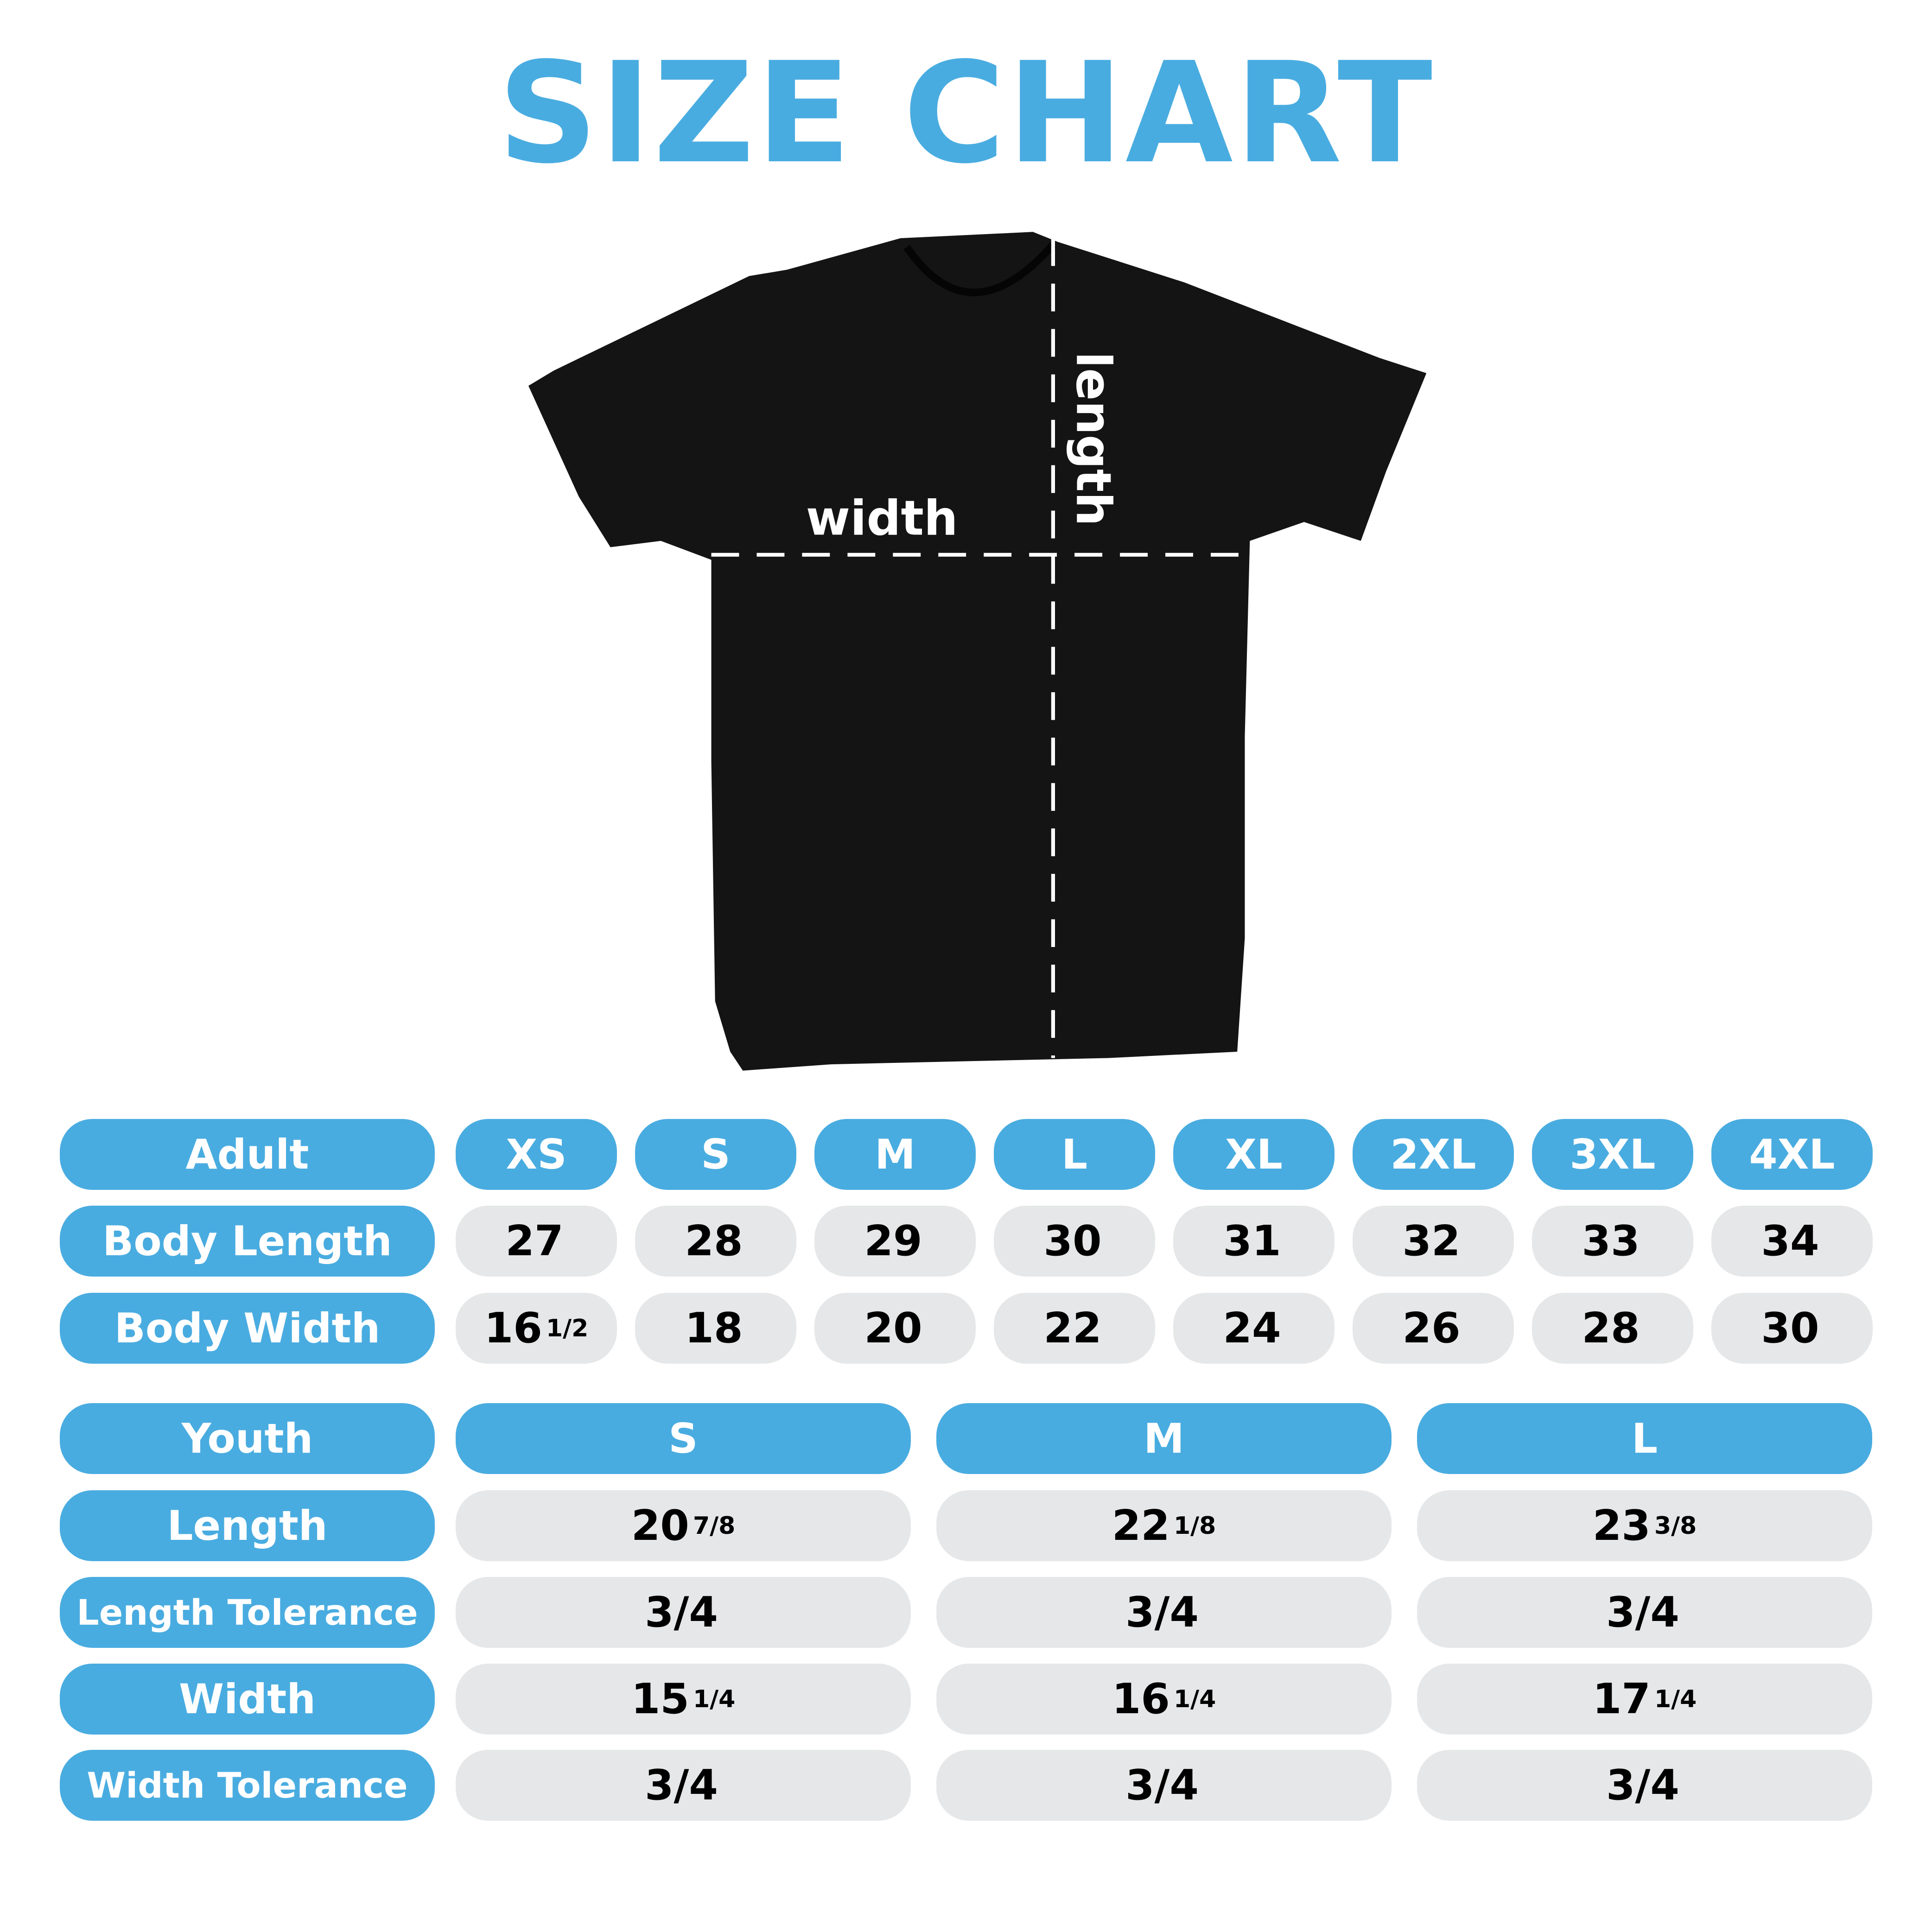  I want to click on value-whole: 31, so click(1252, 1241).